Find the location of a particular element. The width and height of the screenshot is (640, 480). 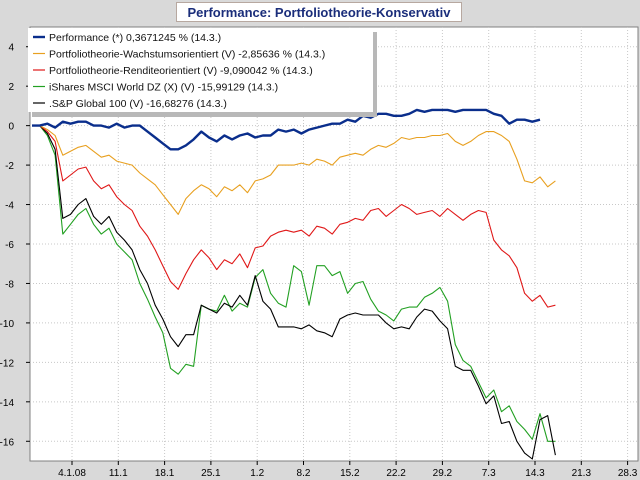

y-tick-label: -10 is located at coordinates (7, 324).